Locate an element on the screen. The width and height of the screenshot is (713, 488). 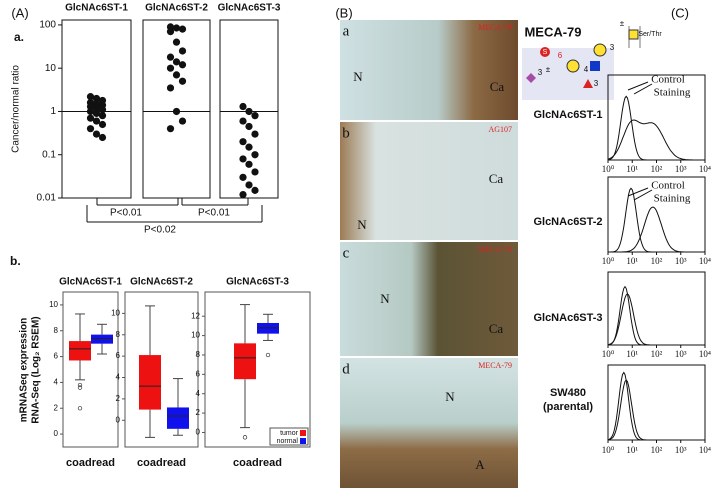
y-tick-label: 12 is located at coordinates (195, 315).